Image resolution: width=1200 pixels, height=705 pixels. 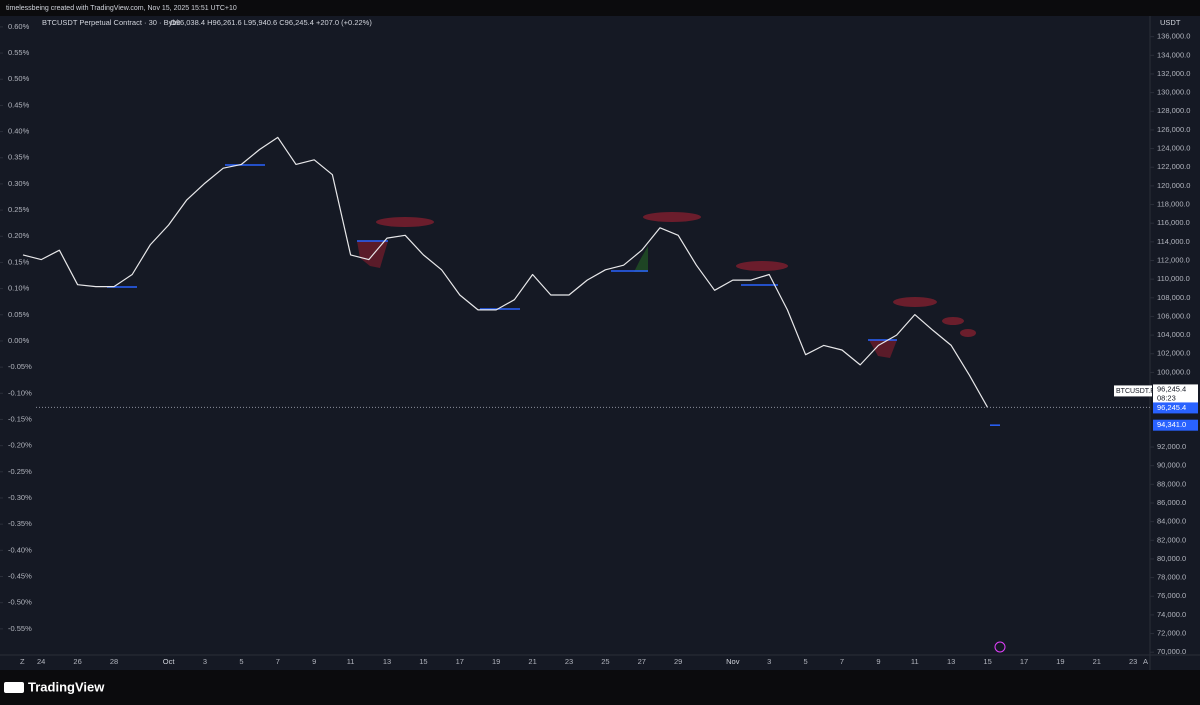 I want to click on symbol-tag-bg, so click(x=1133, y=391).